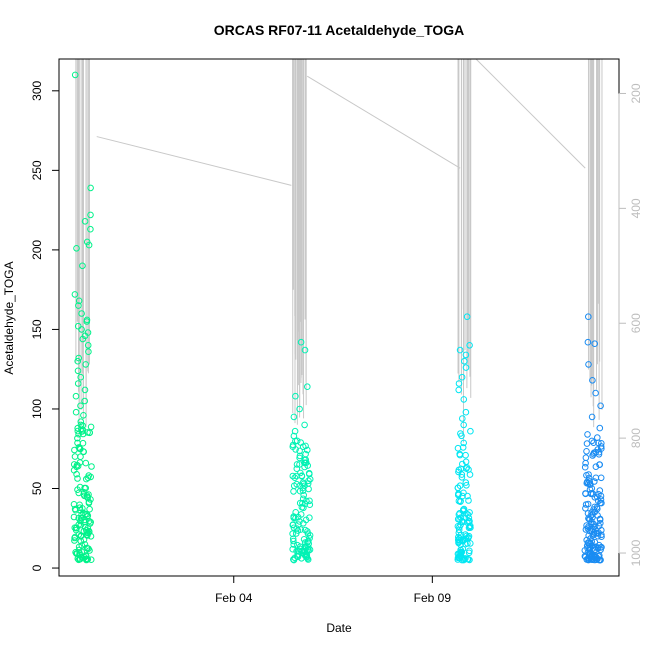 The image size is (650, 650). What do you see at coordinates (333, 590) in the screenshot?
I see `x-axis: Feb 04 Feb 09` at bounding box center [333, 590].